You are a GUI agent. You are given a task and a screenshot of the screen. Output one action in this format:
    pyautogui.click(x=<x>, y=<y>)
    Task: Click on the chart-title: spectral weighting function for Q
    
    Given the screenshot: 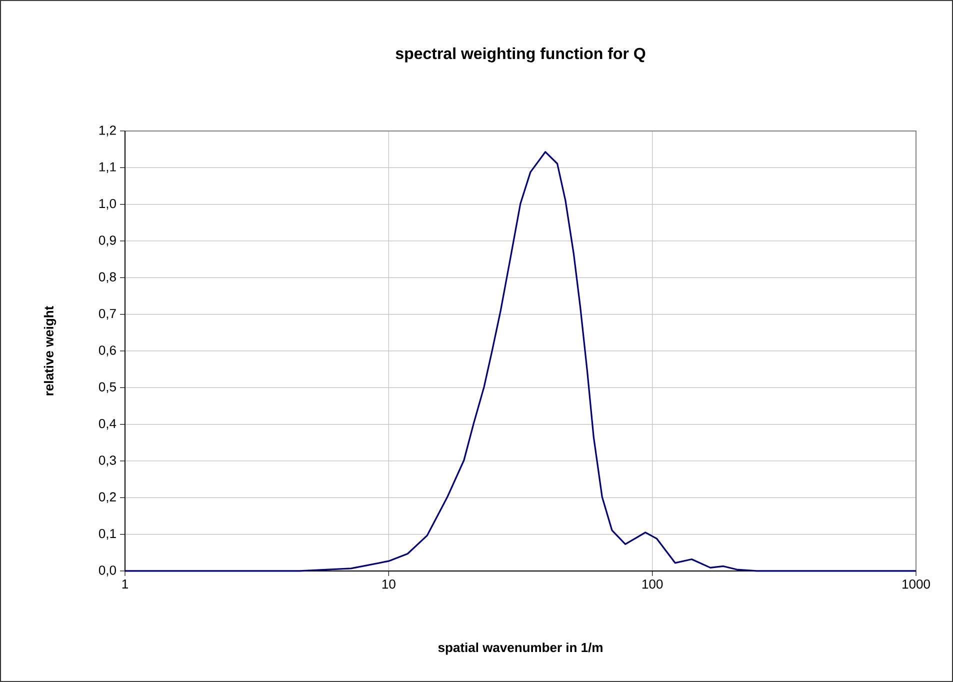 What is the action you would take?
    pyautogui.click(x=521, y=54)
    